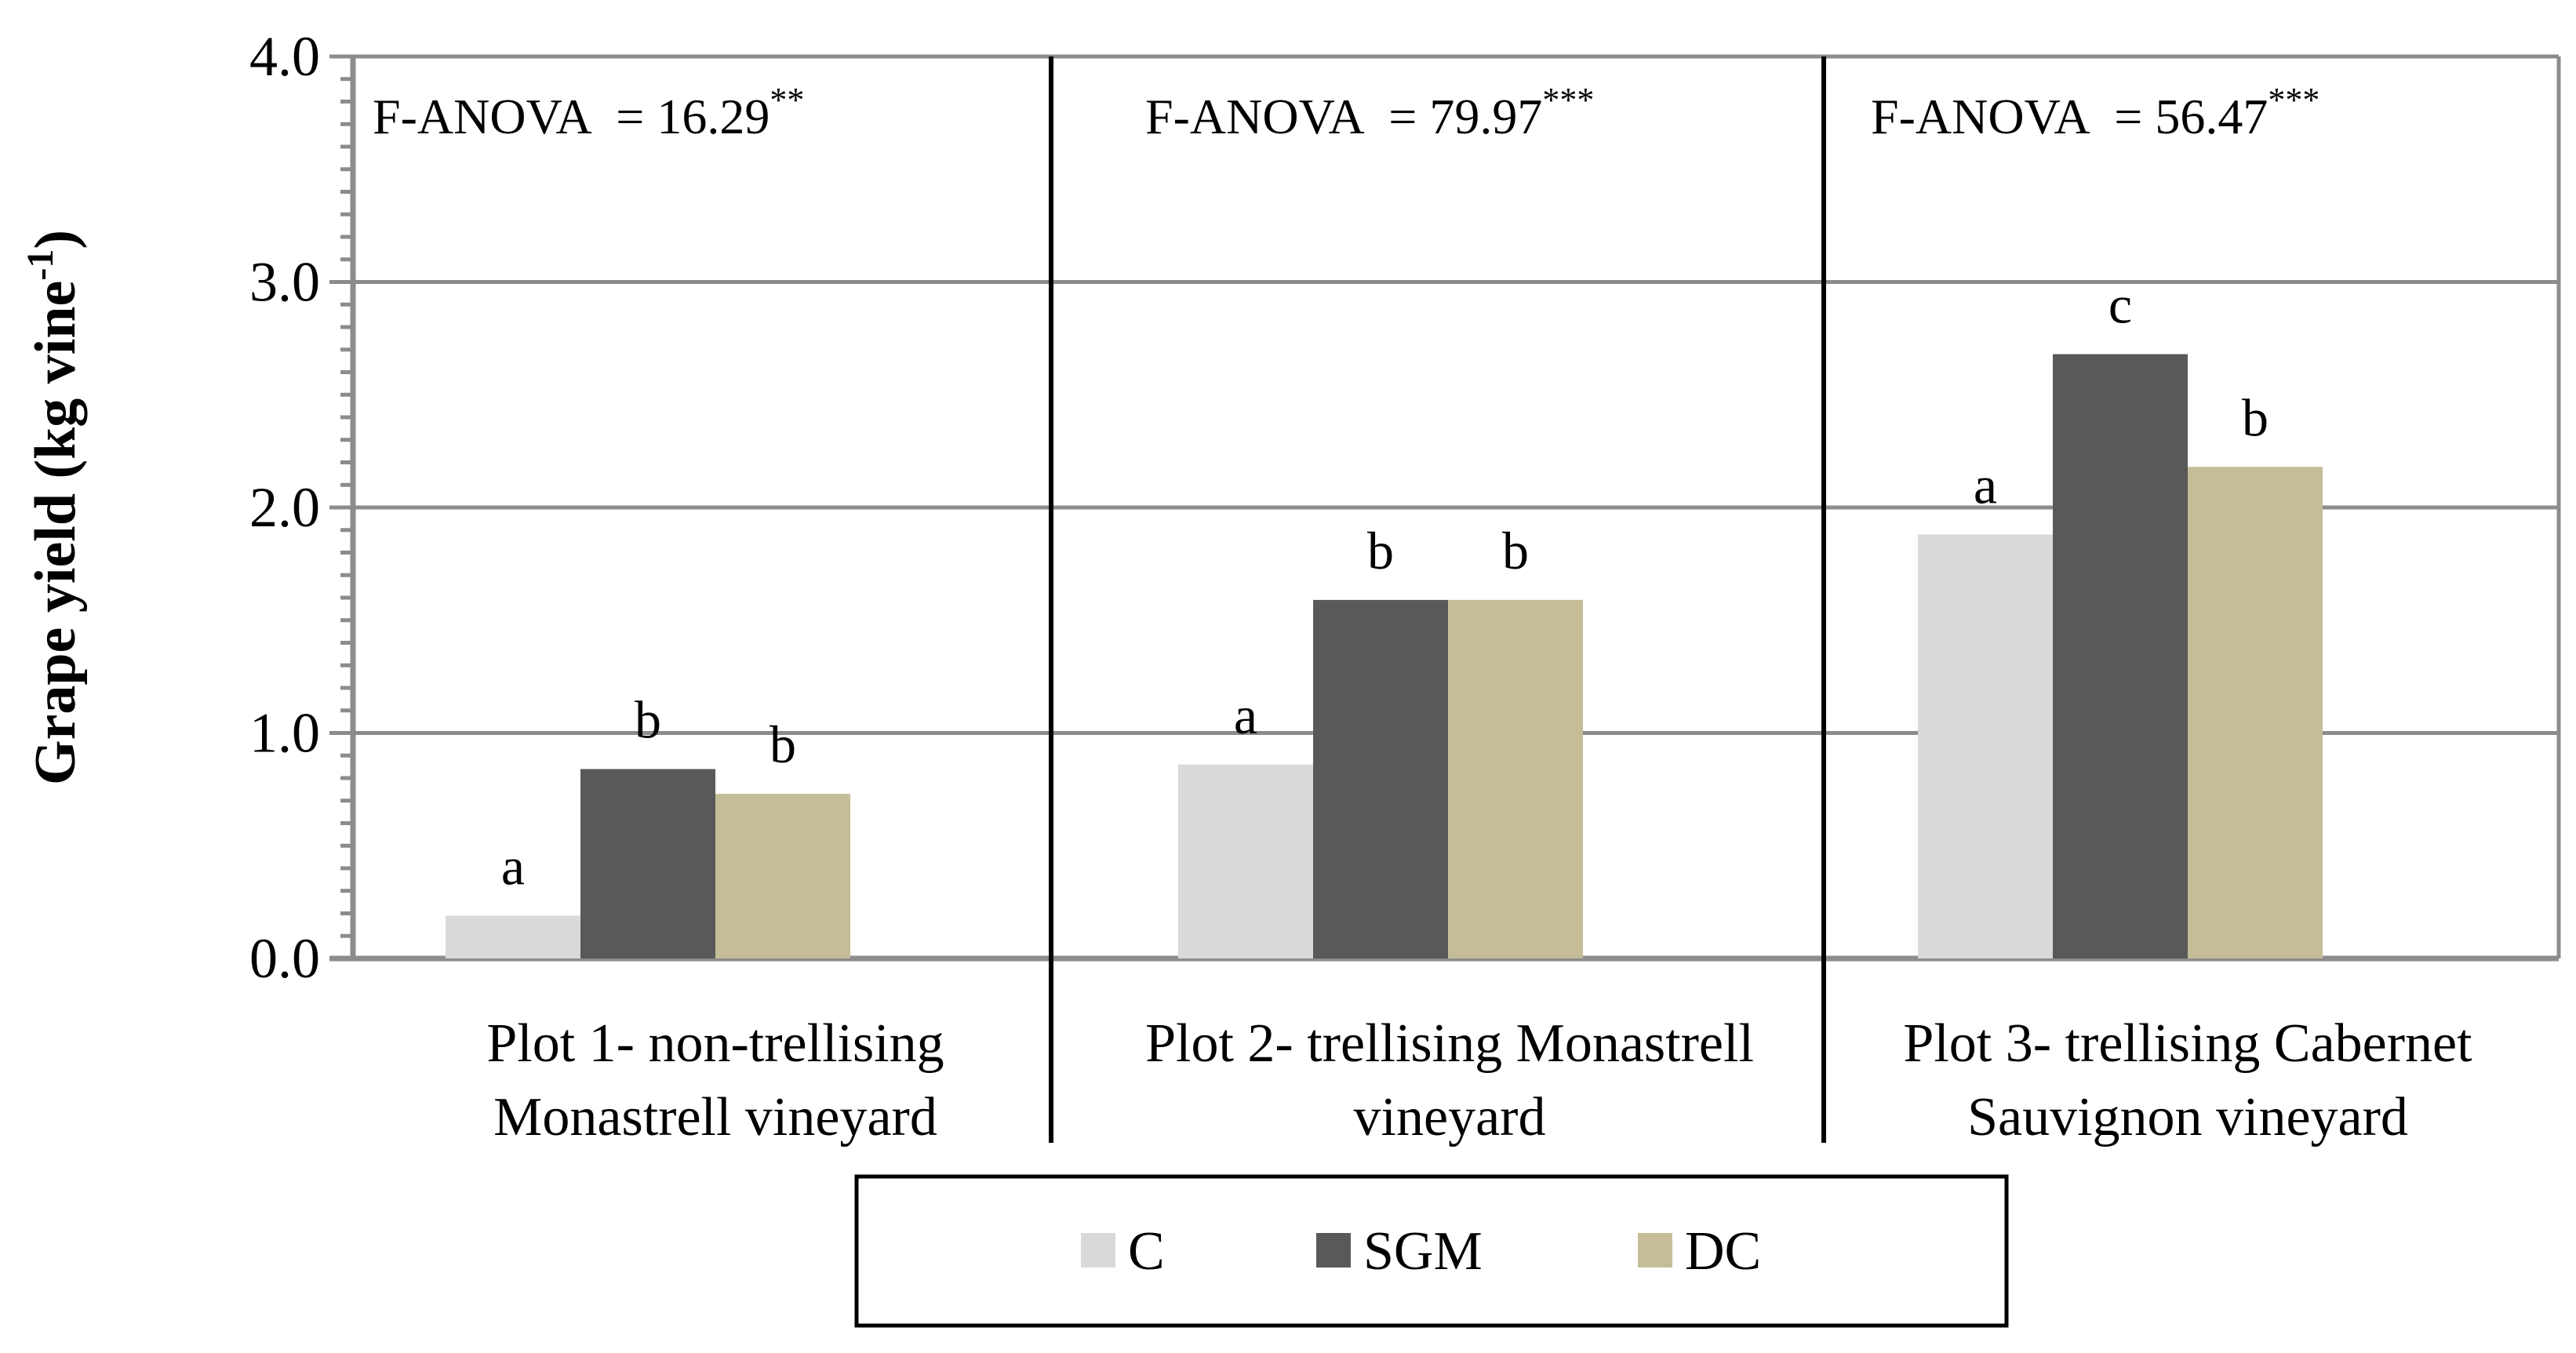 This screenshot has height=1353, width=2576. I want to click on category-label-line2: Monastrell vineyard, so click(715, 1117).